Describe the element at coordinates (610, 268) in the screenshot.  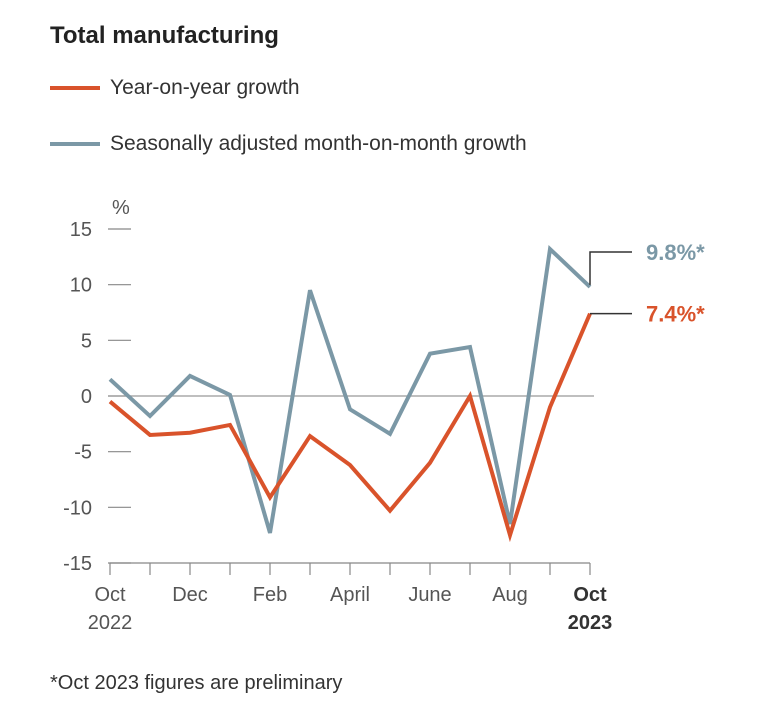
I see `leader-line-mom` at that location.